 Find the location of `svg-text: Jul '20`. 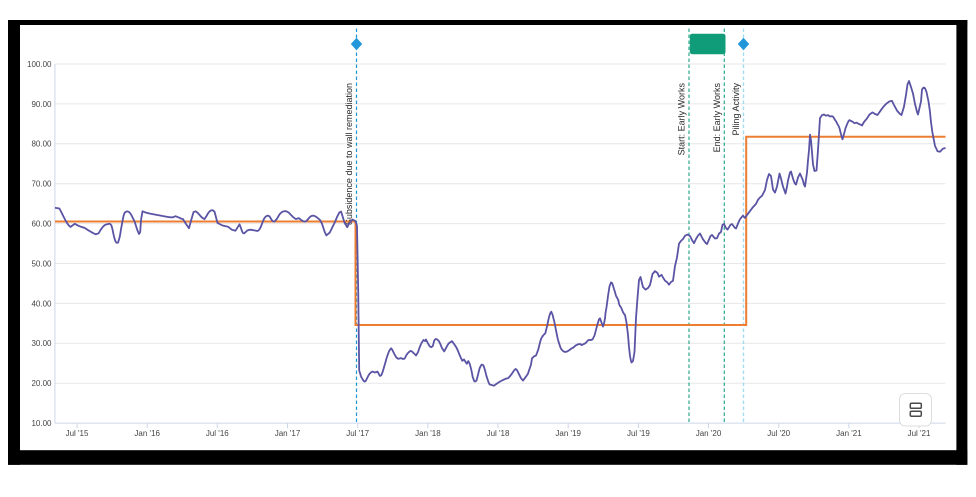

svg-text: Jul '20 is located at coordinates (778, 433).